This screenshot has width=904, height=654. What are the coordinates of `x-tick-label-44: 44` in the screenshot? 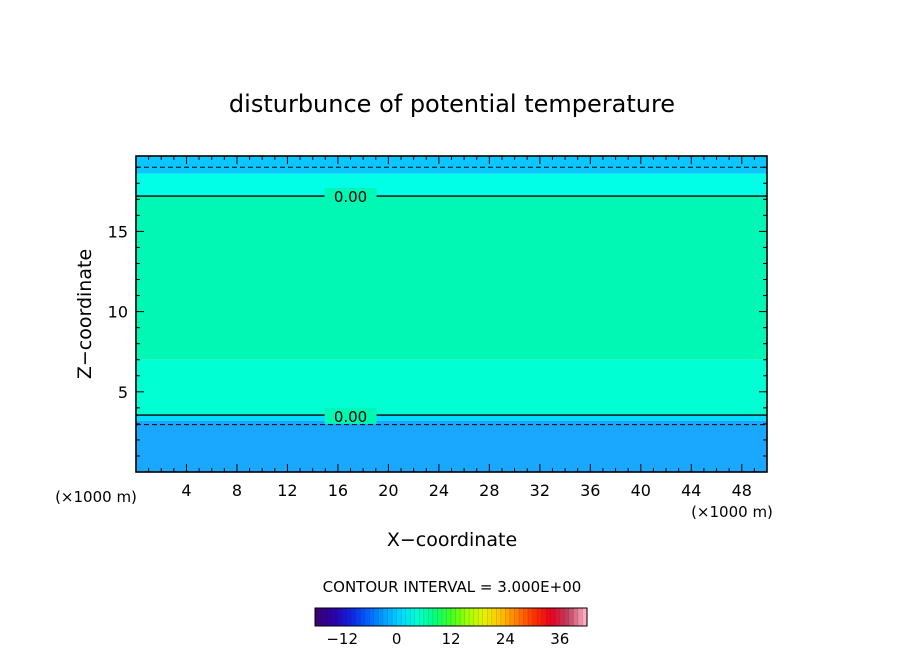 It's located at (691, 490).